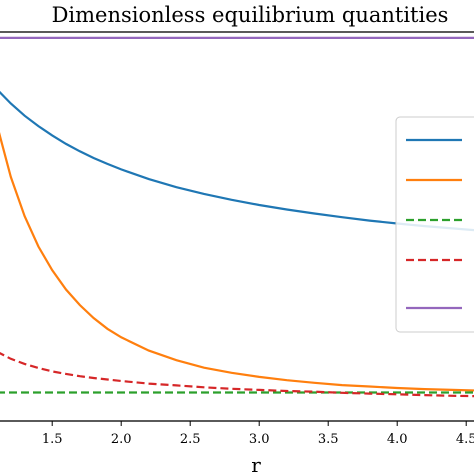 This screenshot has height=474, width=474. I want to click on chart-title: Dimensionless equilibrium quantities, so click(250, 15).